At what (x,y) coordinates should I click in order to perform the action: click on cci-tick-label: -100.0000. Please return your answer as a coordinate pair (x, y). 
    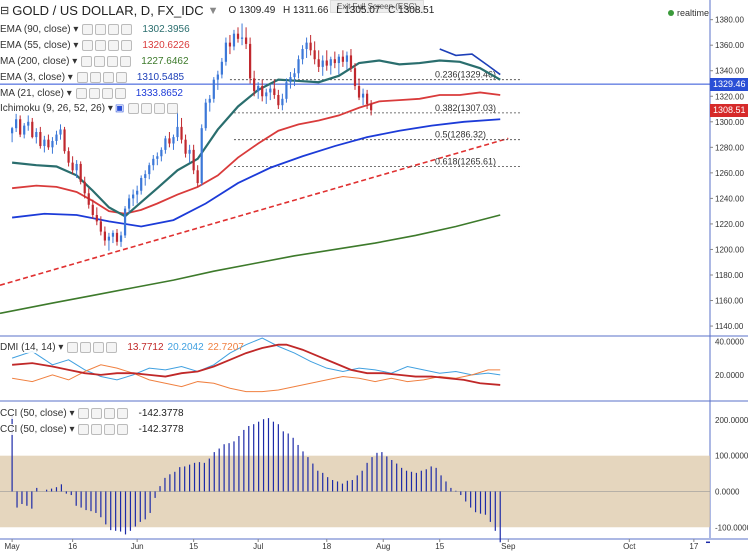
    Looking at the image, I should click on (731, 527).